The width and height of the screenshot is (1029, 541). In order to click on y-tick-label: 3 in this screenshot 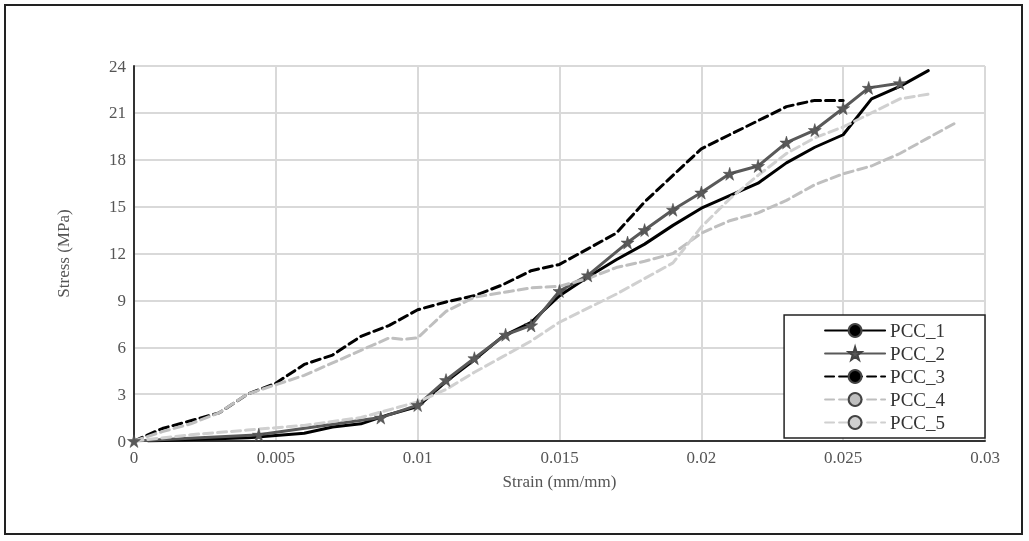, I will do `click(121, 394)`.